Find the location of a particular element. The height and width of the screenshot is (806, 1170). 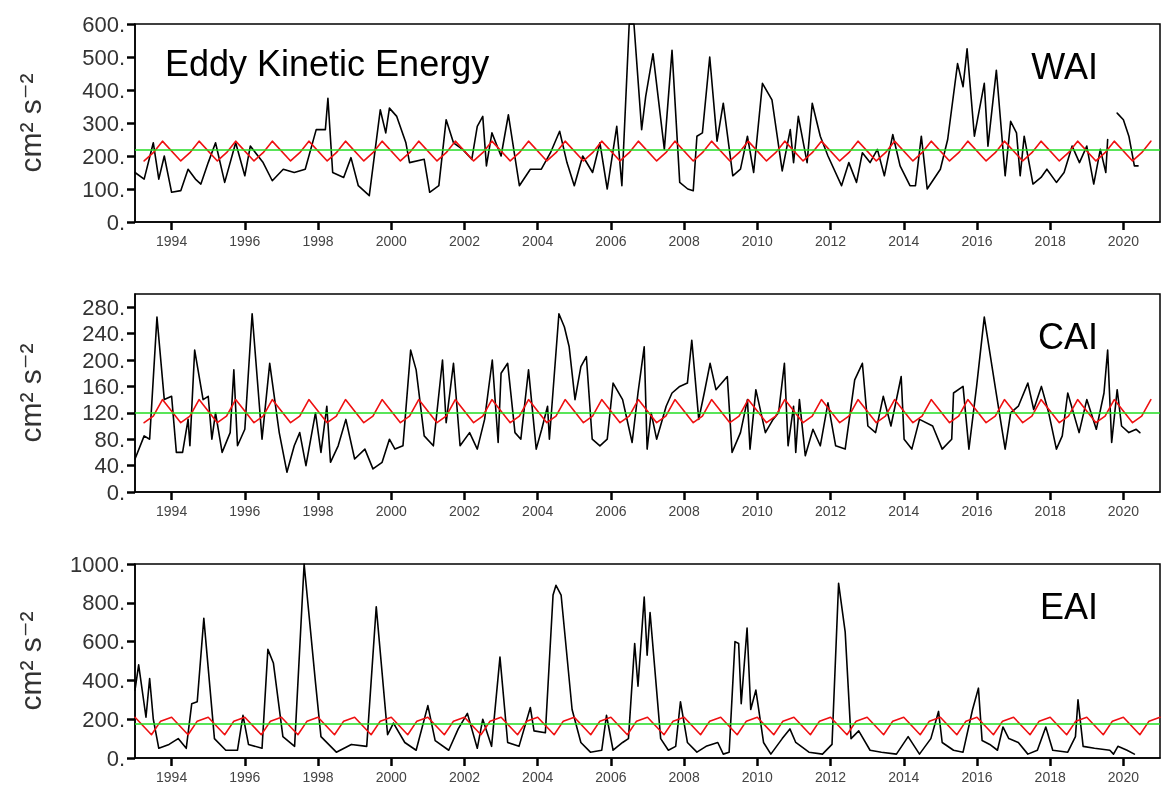

annotation: EAI is located at coordinates (1069, 606).